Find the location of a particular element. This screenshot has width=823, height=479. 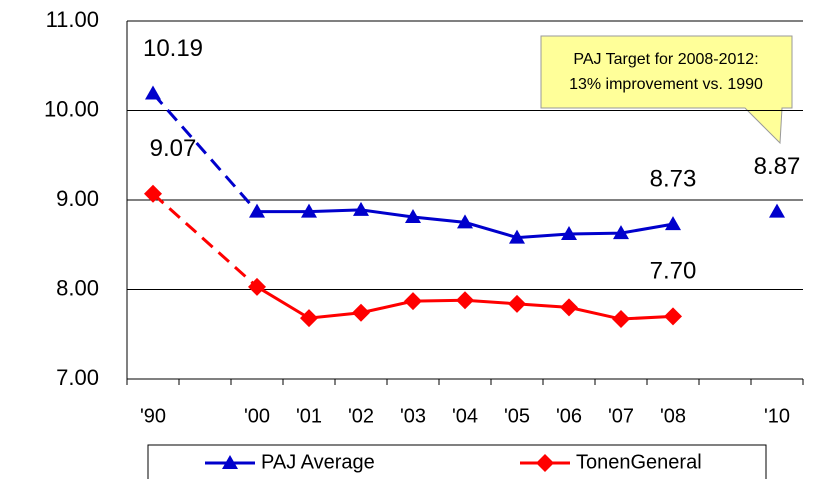

x-tick-label: '00 is located at coordinates (257, 416).